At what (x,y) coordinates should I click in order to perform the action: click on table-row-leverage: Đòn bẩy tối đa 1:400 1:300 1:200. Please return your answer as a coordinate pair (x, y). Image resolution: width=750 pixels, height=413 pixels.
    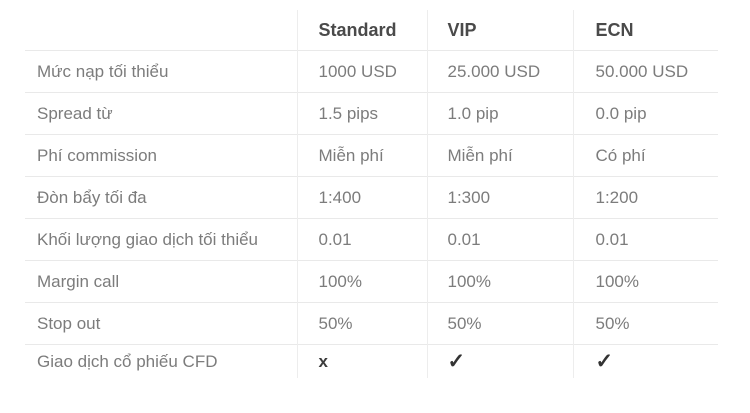
    Looking at the image, I should click on (371, 197).